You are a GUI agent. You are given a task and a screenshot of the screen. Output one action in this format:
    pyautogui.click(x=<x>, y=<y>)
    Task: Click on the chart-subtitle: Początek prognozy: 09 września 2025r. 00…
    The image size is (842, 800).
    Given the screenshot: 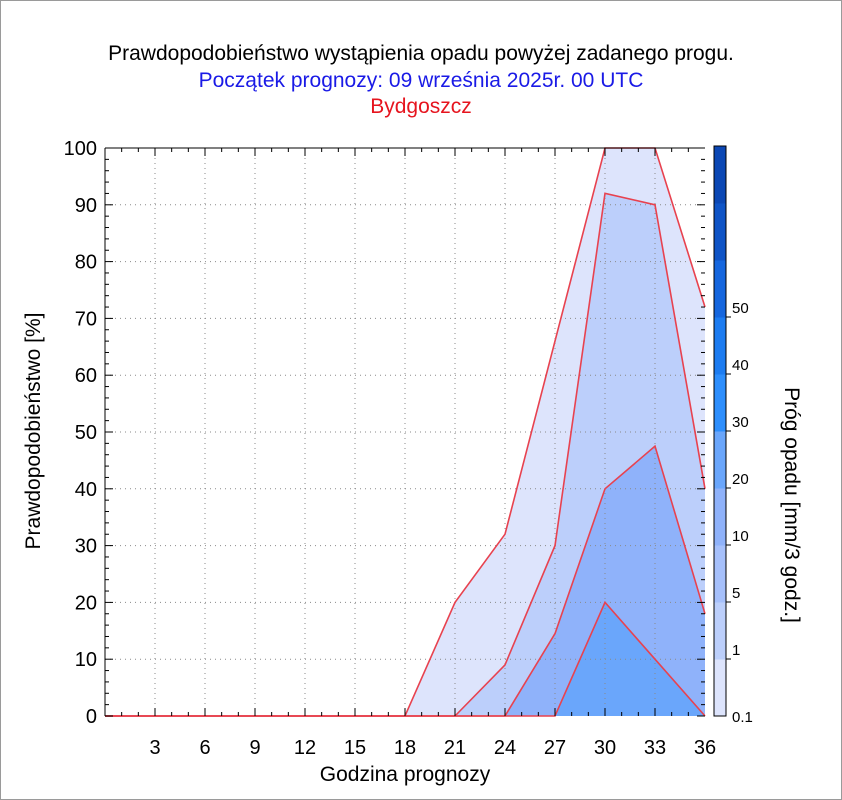 What is the action you would take?
    pyautogui.click(x=421, y=80)
    